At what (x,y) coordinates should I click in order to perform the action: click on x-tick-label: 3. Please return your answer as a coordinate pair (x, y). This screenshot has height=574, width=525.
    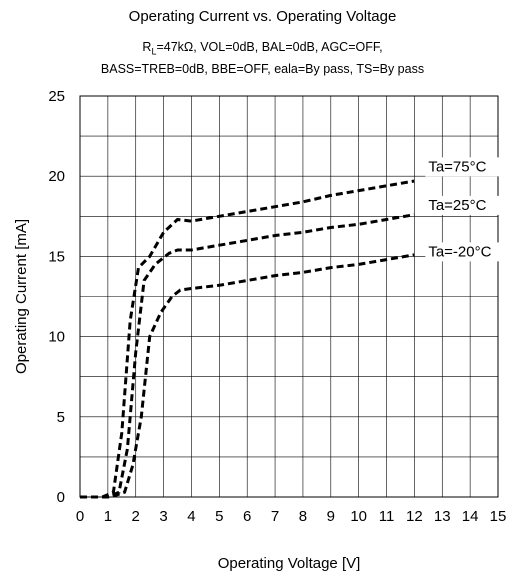
    Looking at the image, I should click on (163, 516).